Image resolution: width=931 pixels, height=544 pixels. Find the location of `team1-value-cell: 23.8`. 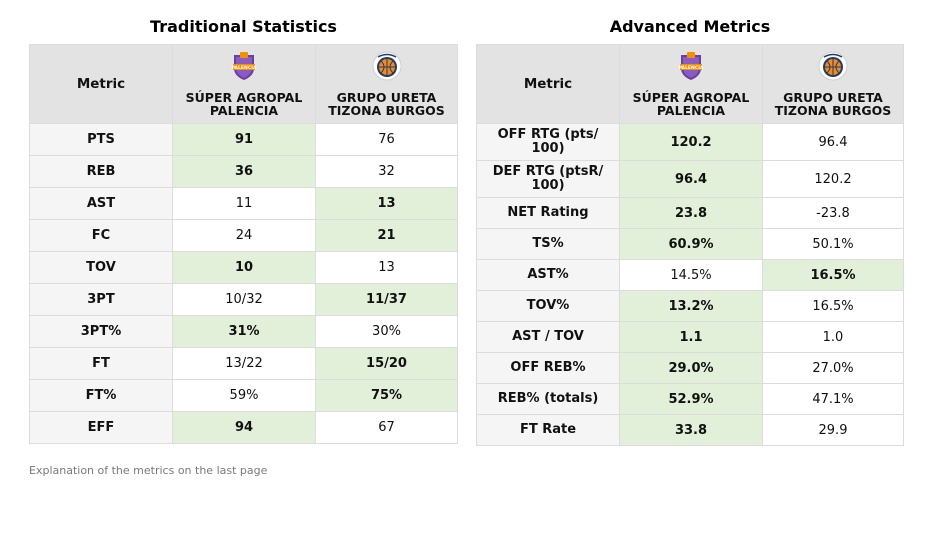

team1-value-cell: 23.8 is located at coordinates (691, 213).